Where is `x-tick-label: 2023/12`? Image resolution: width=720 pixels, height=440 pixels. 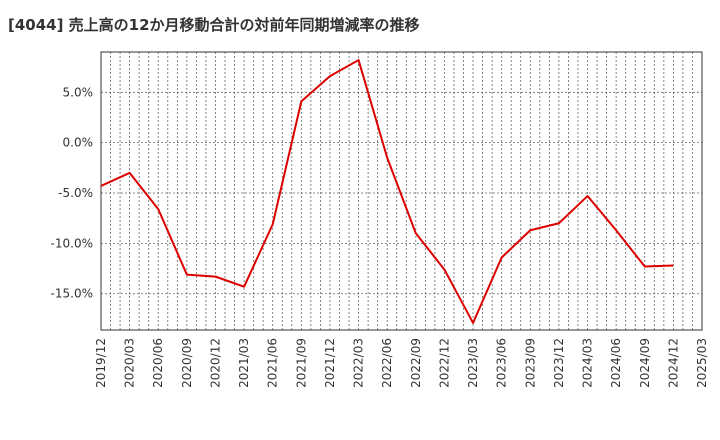
x-tick-label: 2023/12 is located at coordinates (559, 363).